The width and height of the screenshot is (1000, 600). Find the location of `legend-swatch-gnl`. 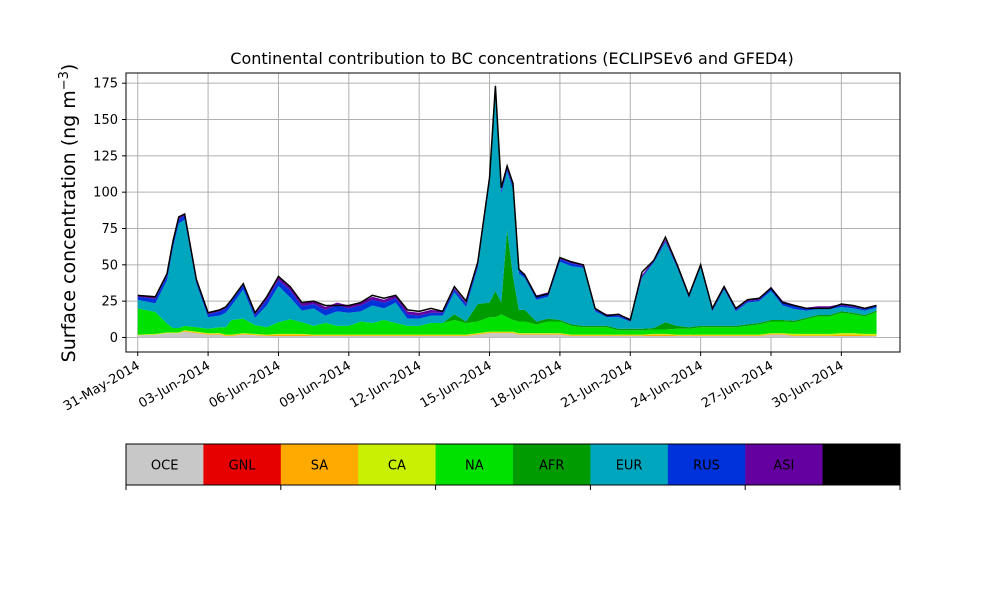

legend-swatch-gnl is located at coordinates (242, 464).